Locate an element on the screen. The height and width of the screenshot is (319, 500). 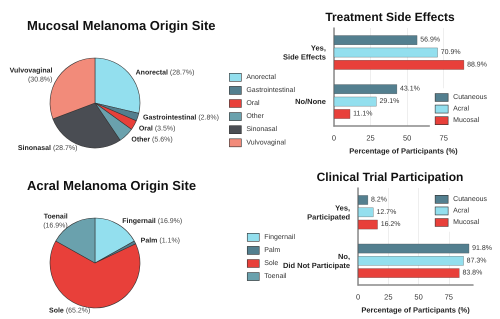
chart-title: Mucosal Melanoma Origin Site is located at coordinates (121, 25).